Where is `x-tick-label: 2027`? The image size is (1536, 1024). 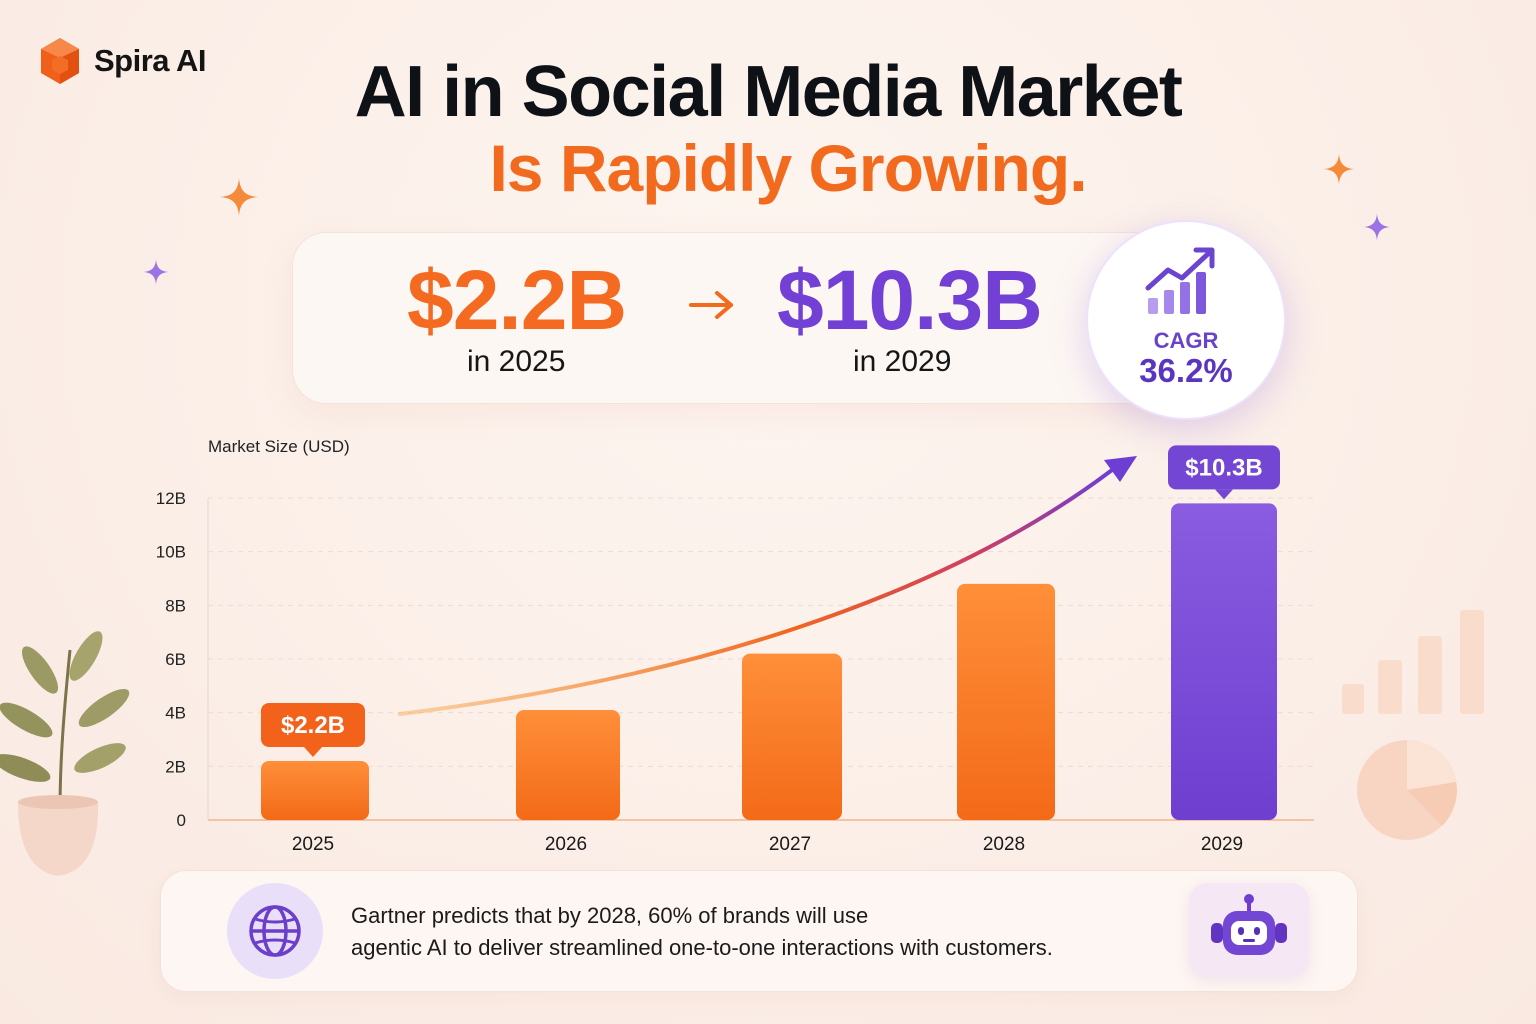
x-tick-label: 2027 is located at coordinates (790, 844).